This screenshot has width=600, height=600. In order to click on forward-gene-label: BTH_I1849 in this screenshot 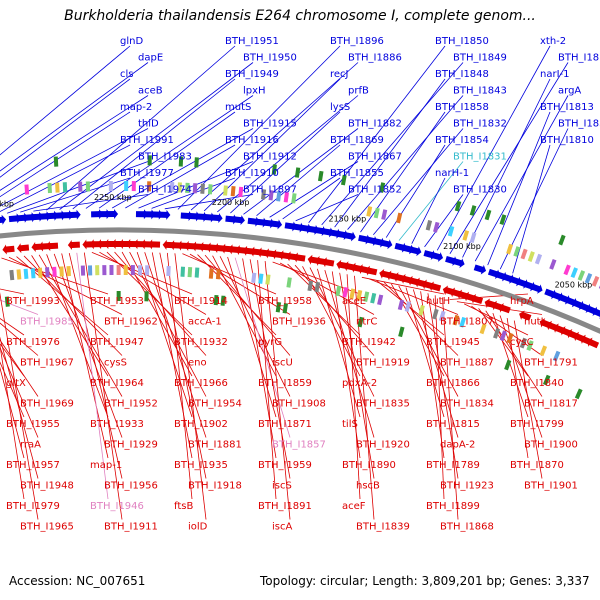, I will do `click(480, 58)`.